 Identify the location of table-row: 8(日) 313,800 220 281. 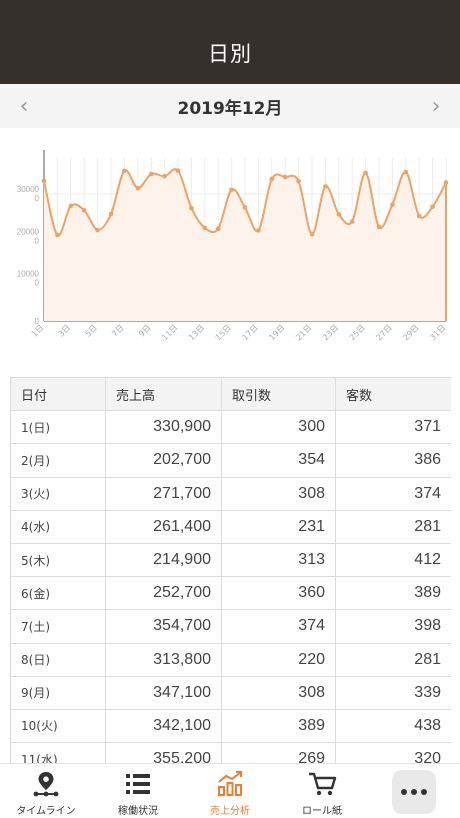
(230, 659).